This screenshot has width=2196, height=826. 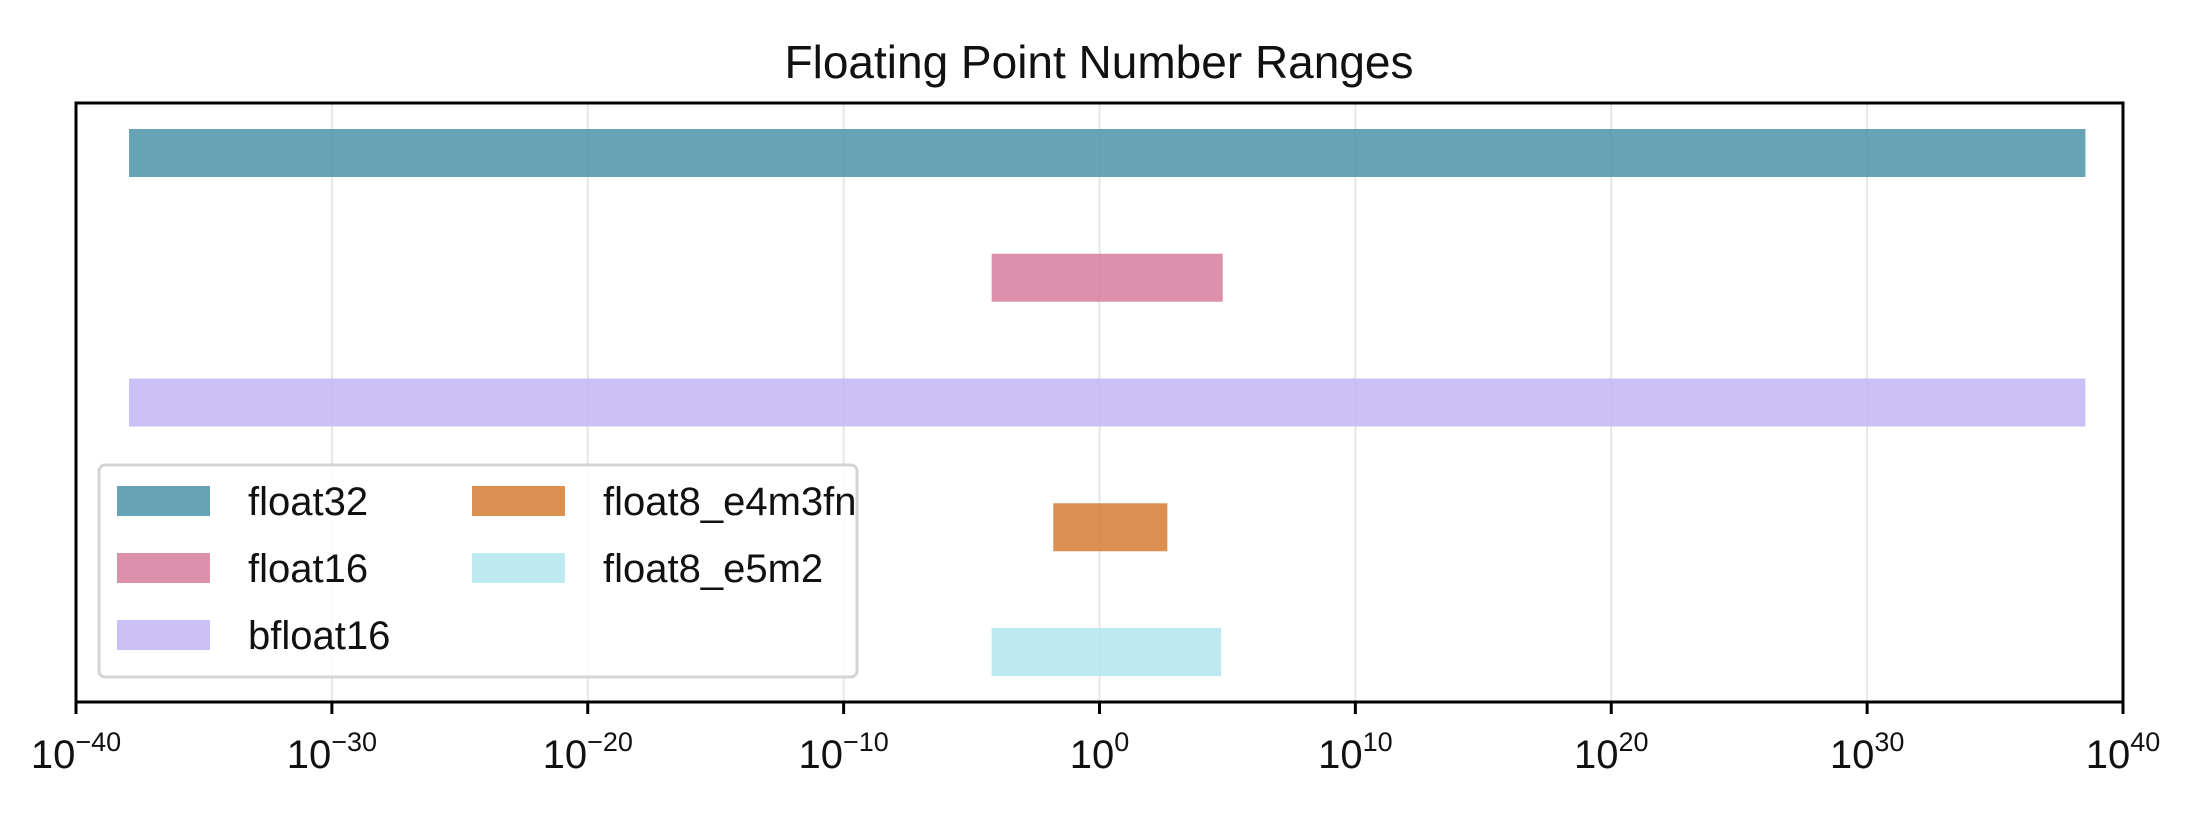 What do you see at coordinates (2145, 742) in the screenshot?
I see `x-tick-exponent: 40` at bounding box center [2145, 742].